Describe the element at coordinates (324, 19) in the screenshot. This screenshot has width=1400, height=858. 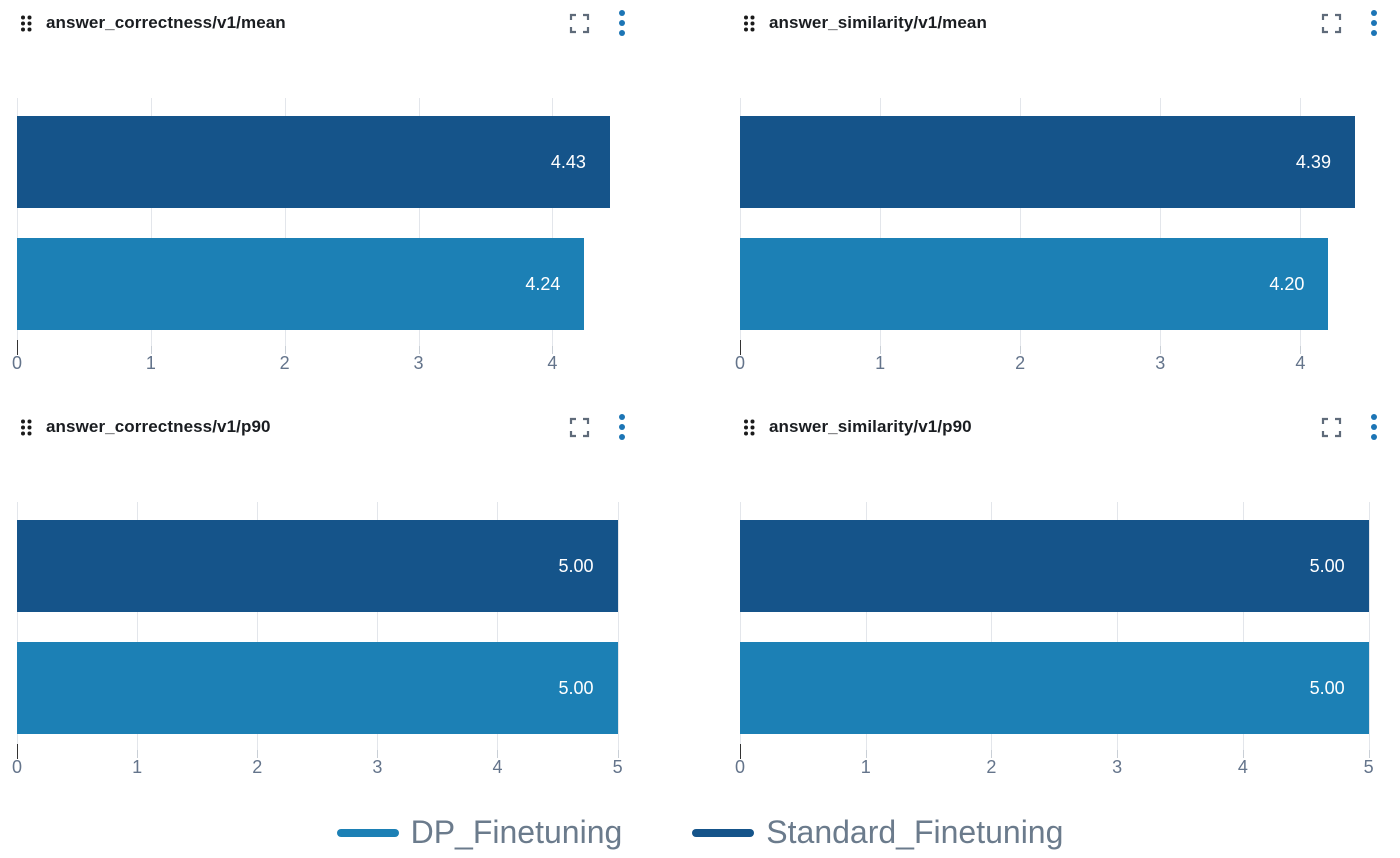
I see `panel-header: answer_correctness/v1/mean` at that location.